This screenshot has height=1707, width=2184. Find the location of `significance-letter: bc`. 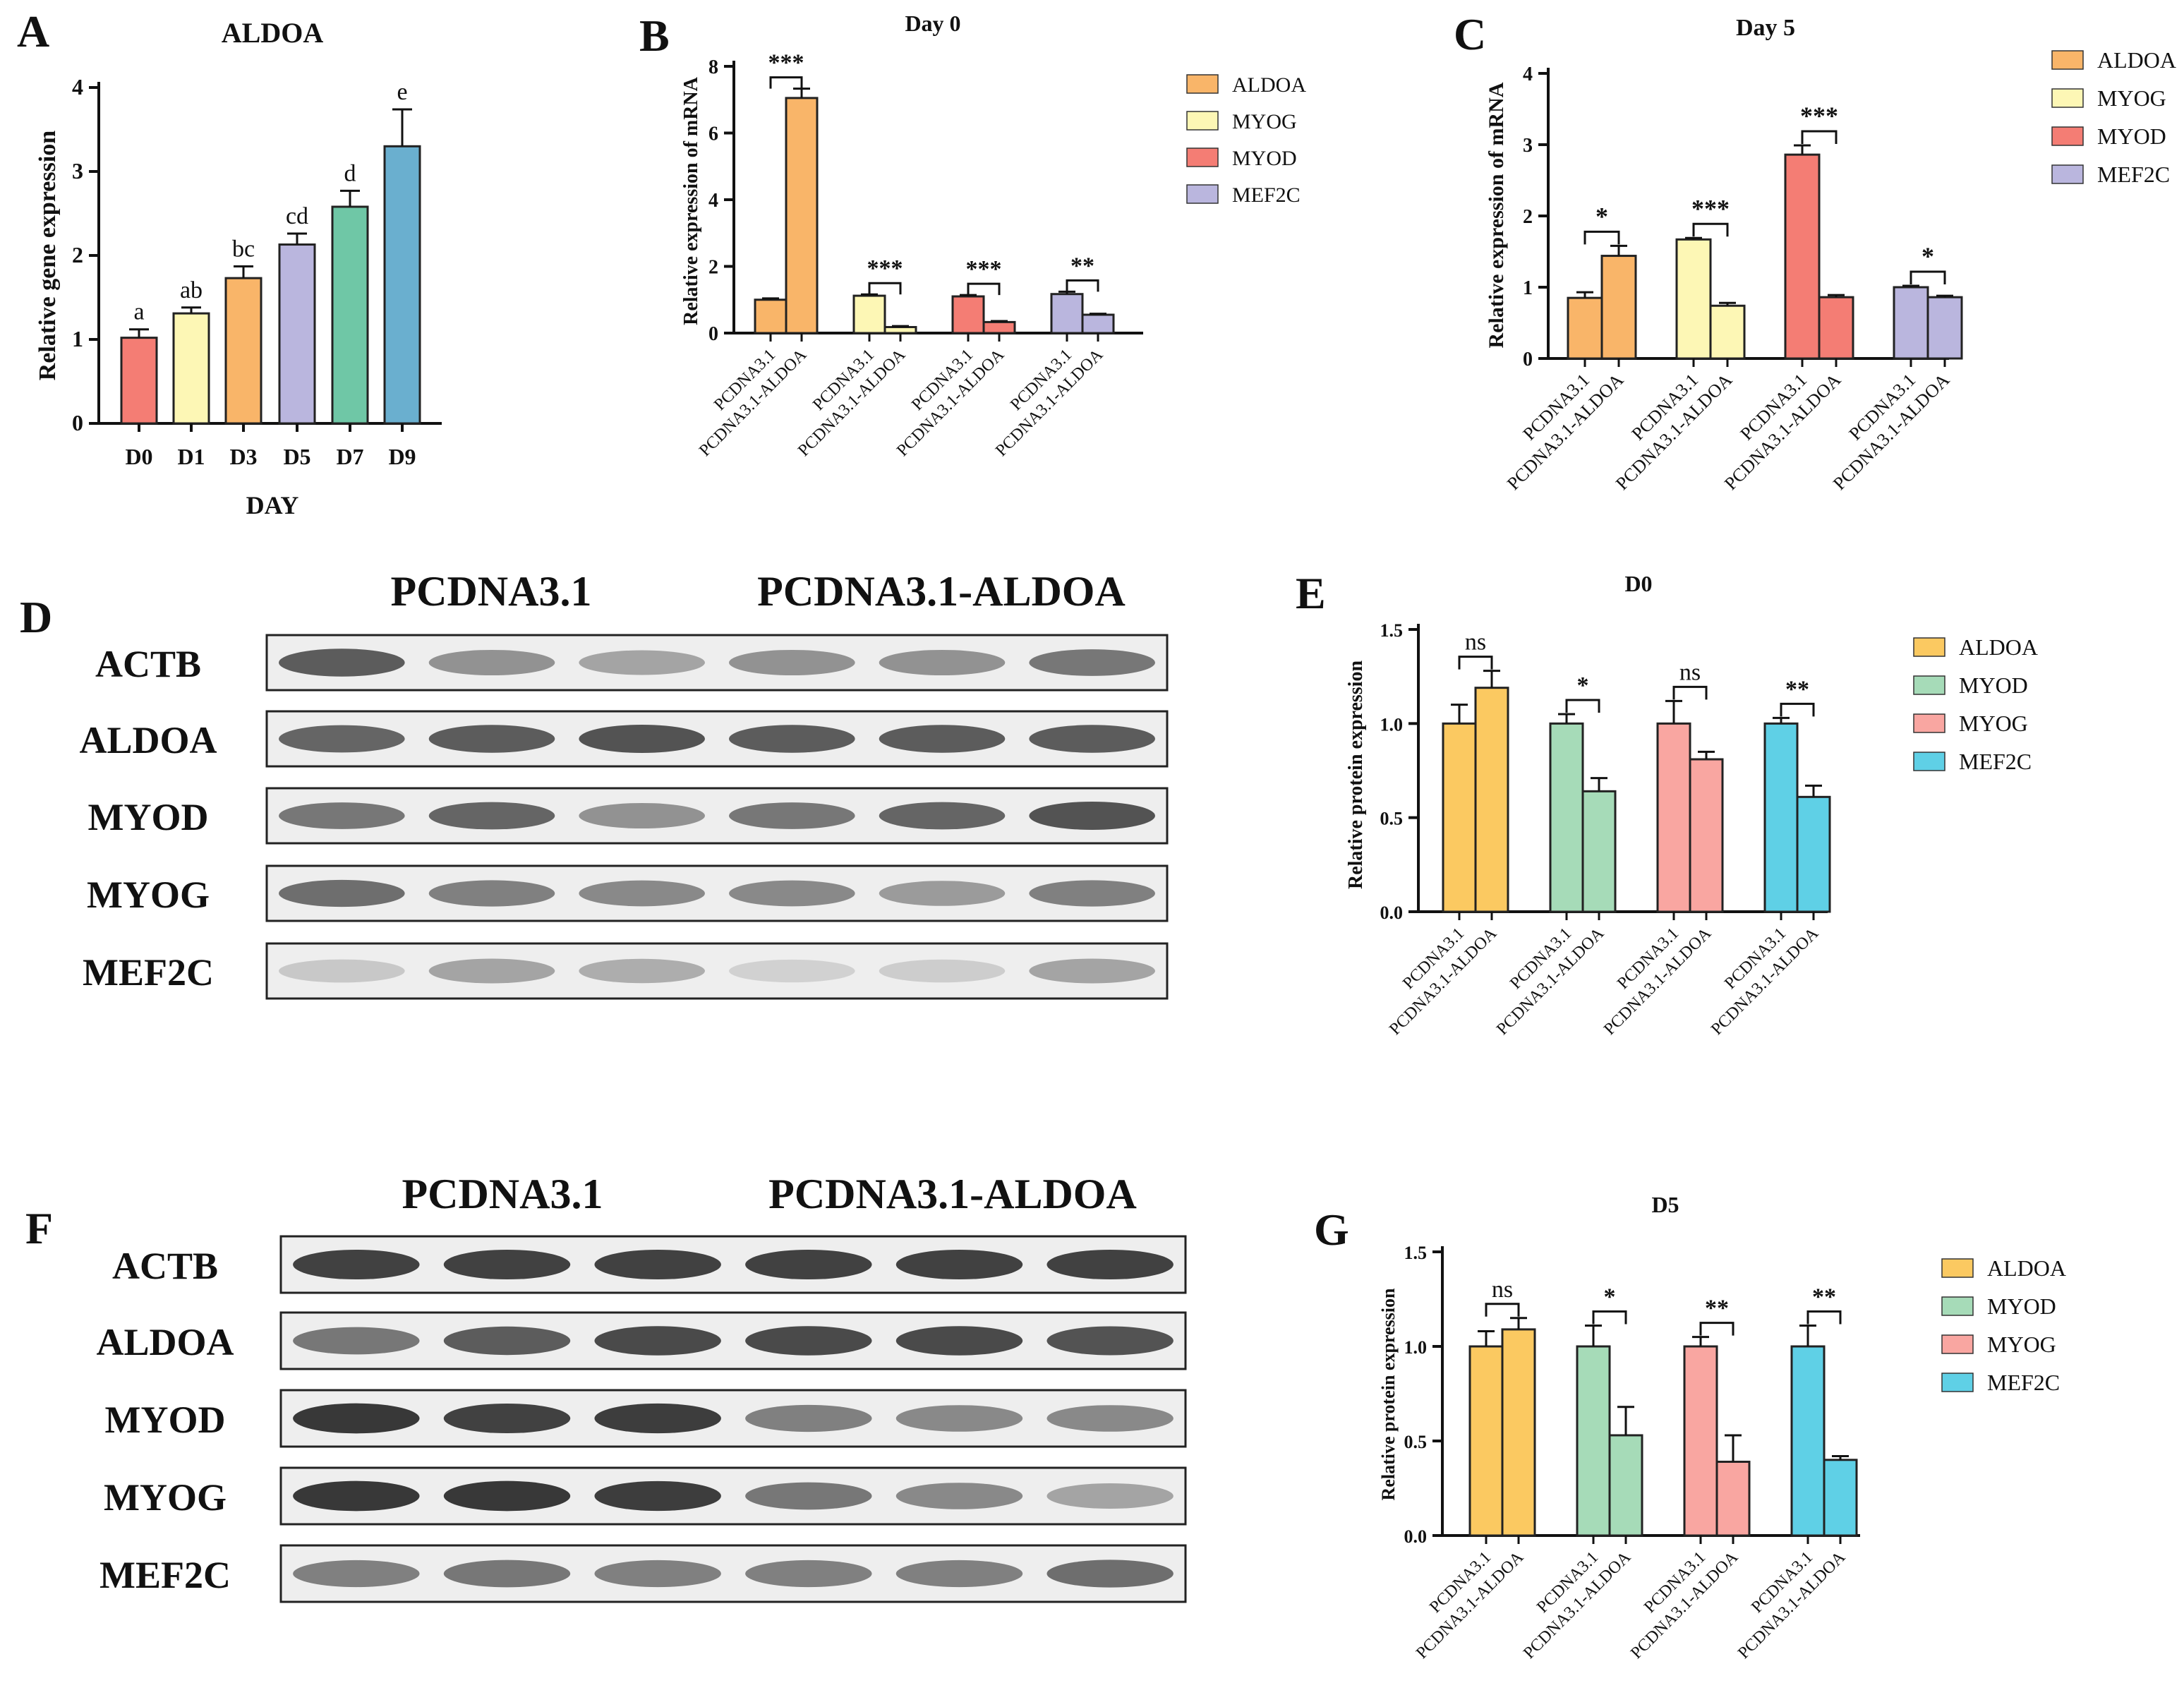

significance-letter: bc is located at coordinates (243, 249).